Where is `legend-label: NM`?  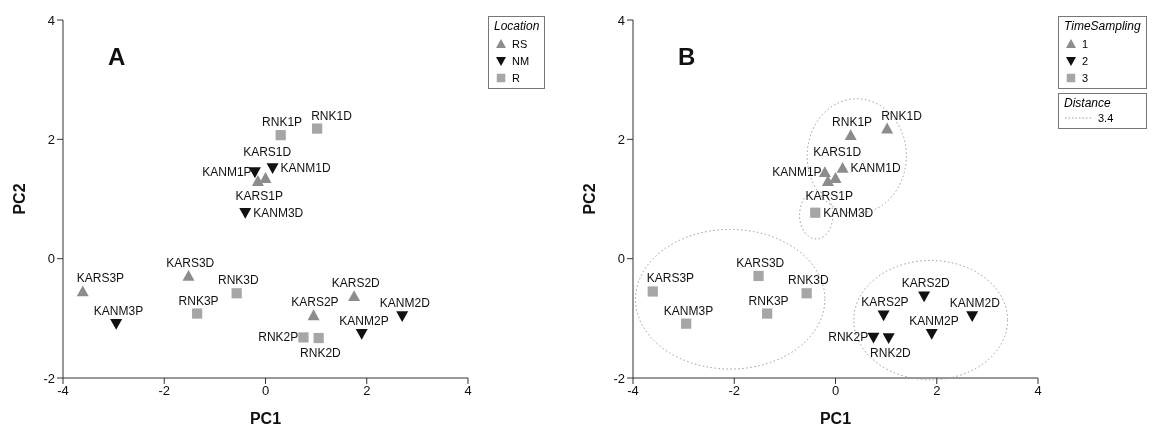 legend-label: NM is located at coordinates (521, 60).